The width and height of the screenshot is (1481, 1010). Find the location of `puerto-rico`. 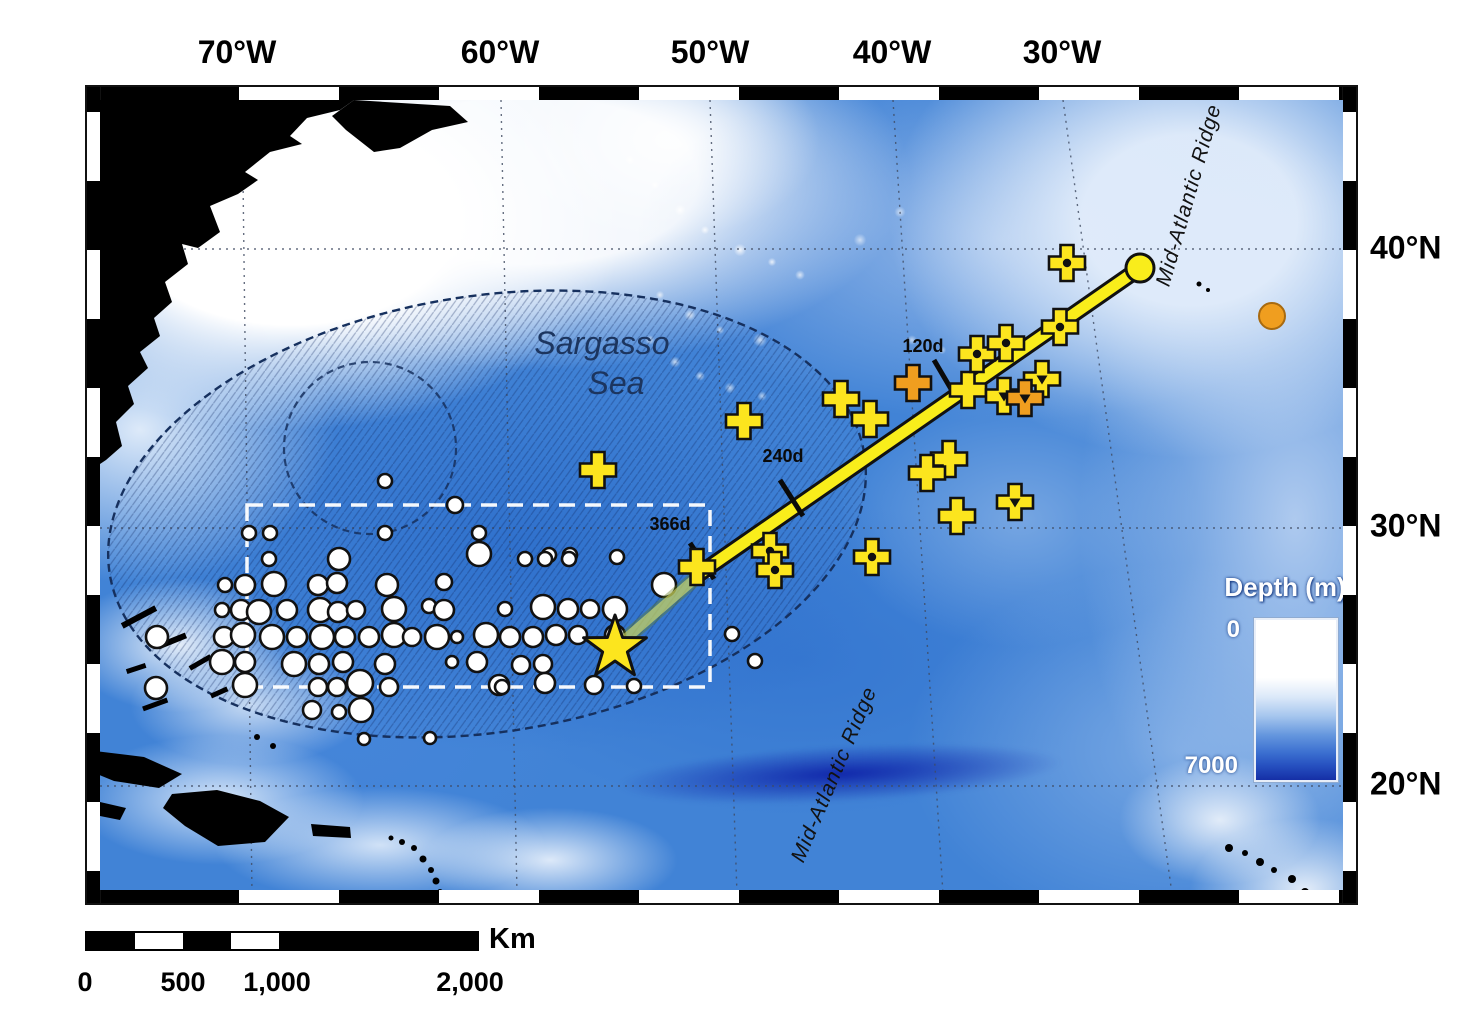

puerto-rico is located at coordinates (331, 831).